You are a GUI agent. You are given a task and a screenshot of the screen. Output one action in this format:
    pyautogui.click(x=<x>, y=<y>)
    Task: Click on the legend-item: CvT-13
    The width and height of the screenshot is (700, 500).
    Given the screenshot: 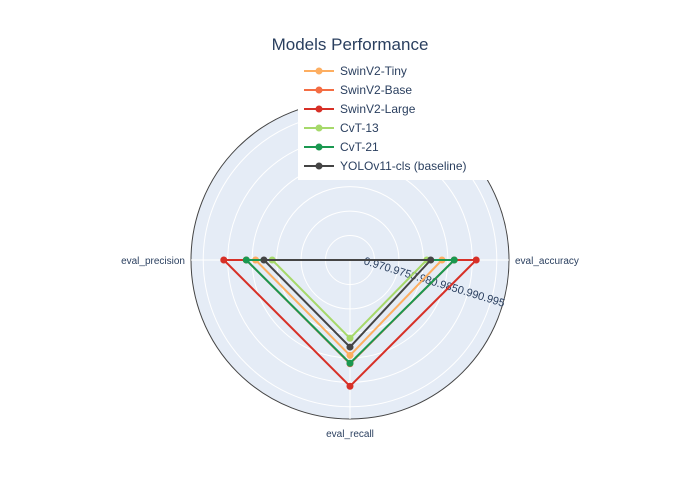 What is the action you would take?
    pyautogui.click(x=341, y=128)
    